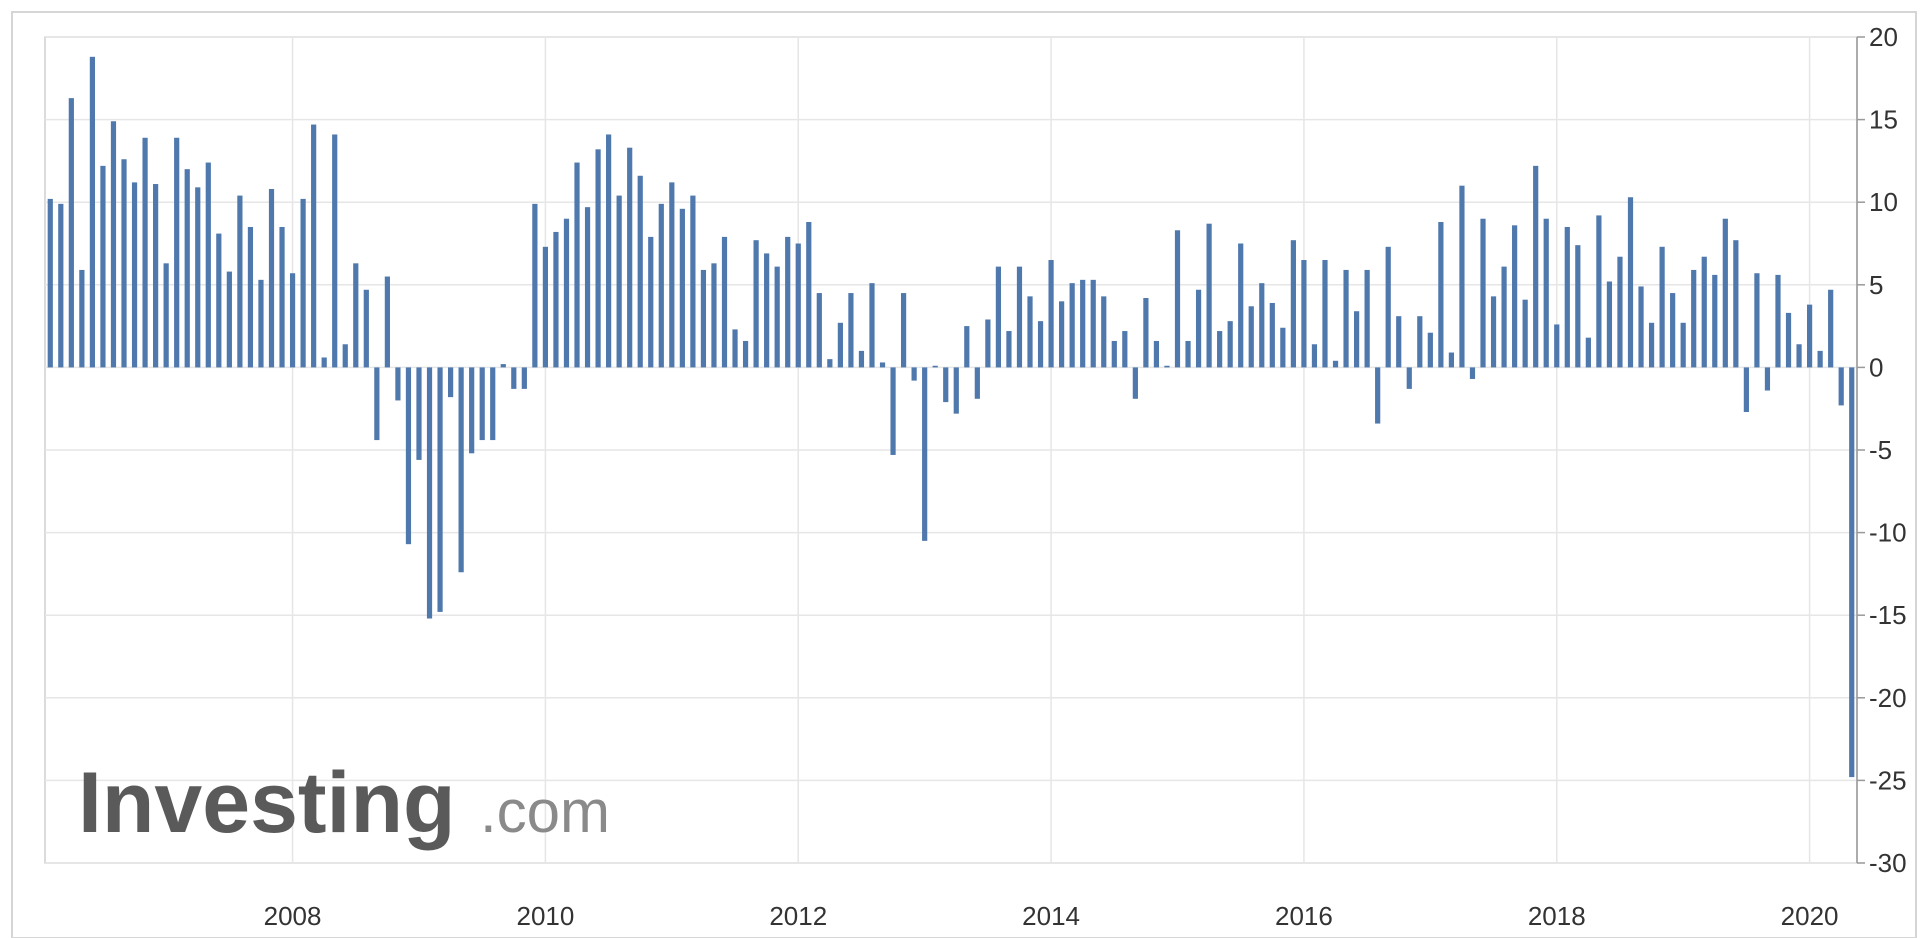 This screenshot has width=1928, height=938. I want to click on y-tick-label: -20, so click(1888, 698).